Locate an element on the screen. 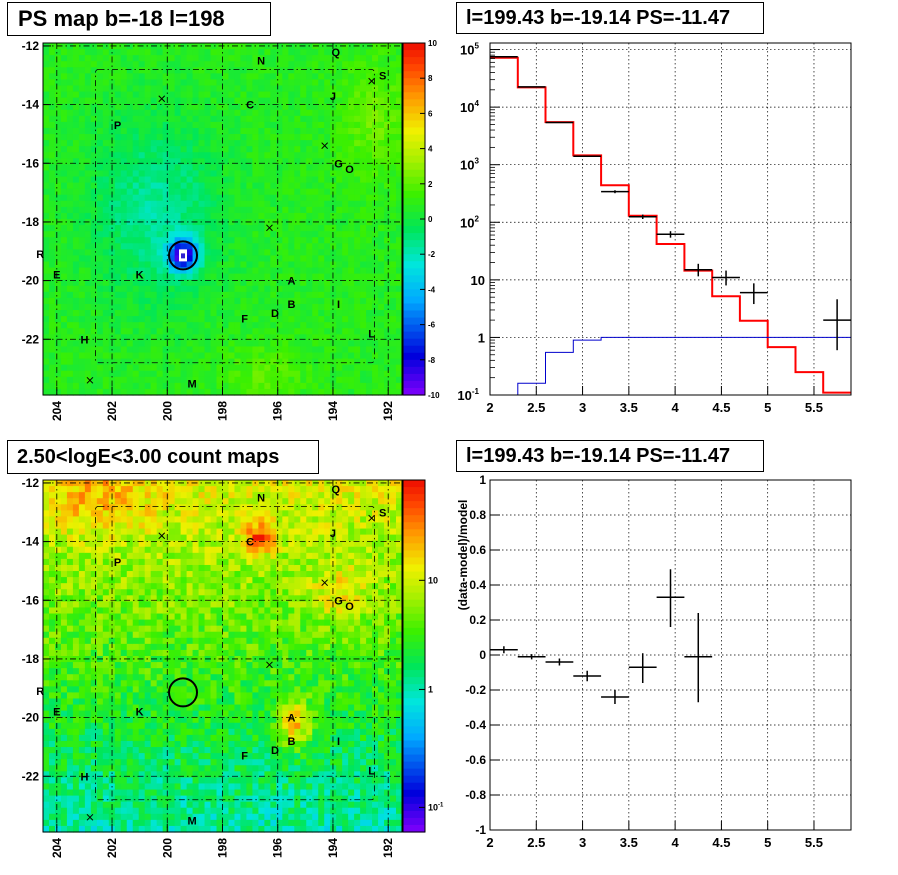 Image resolution: width=898 pixels, height=875 pixels. source-label-E: E is located at coordinates (56, 276).